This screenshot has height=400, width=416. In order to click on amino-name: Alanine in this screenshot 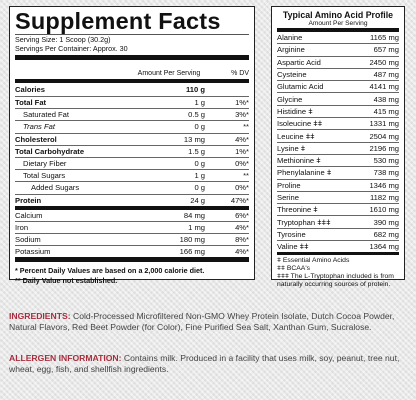, I will do `click(290, 38)`.